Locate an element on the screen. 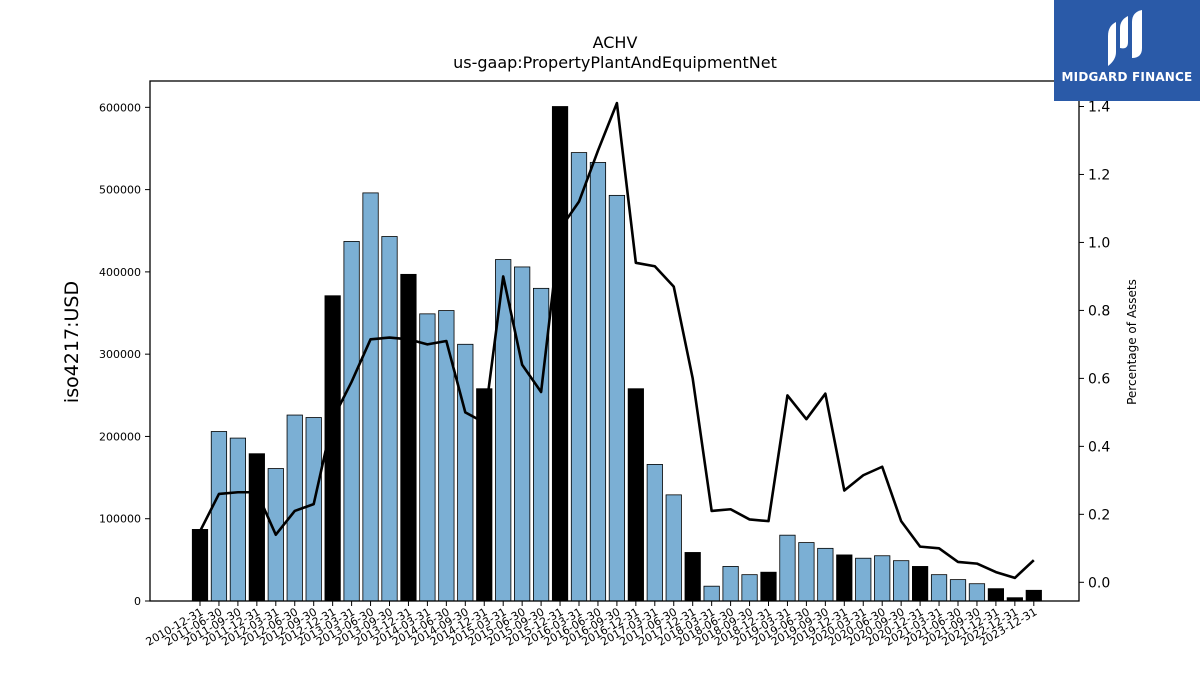  y2-tick-label: 1.2 is located at coordinates (1099, 175).